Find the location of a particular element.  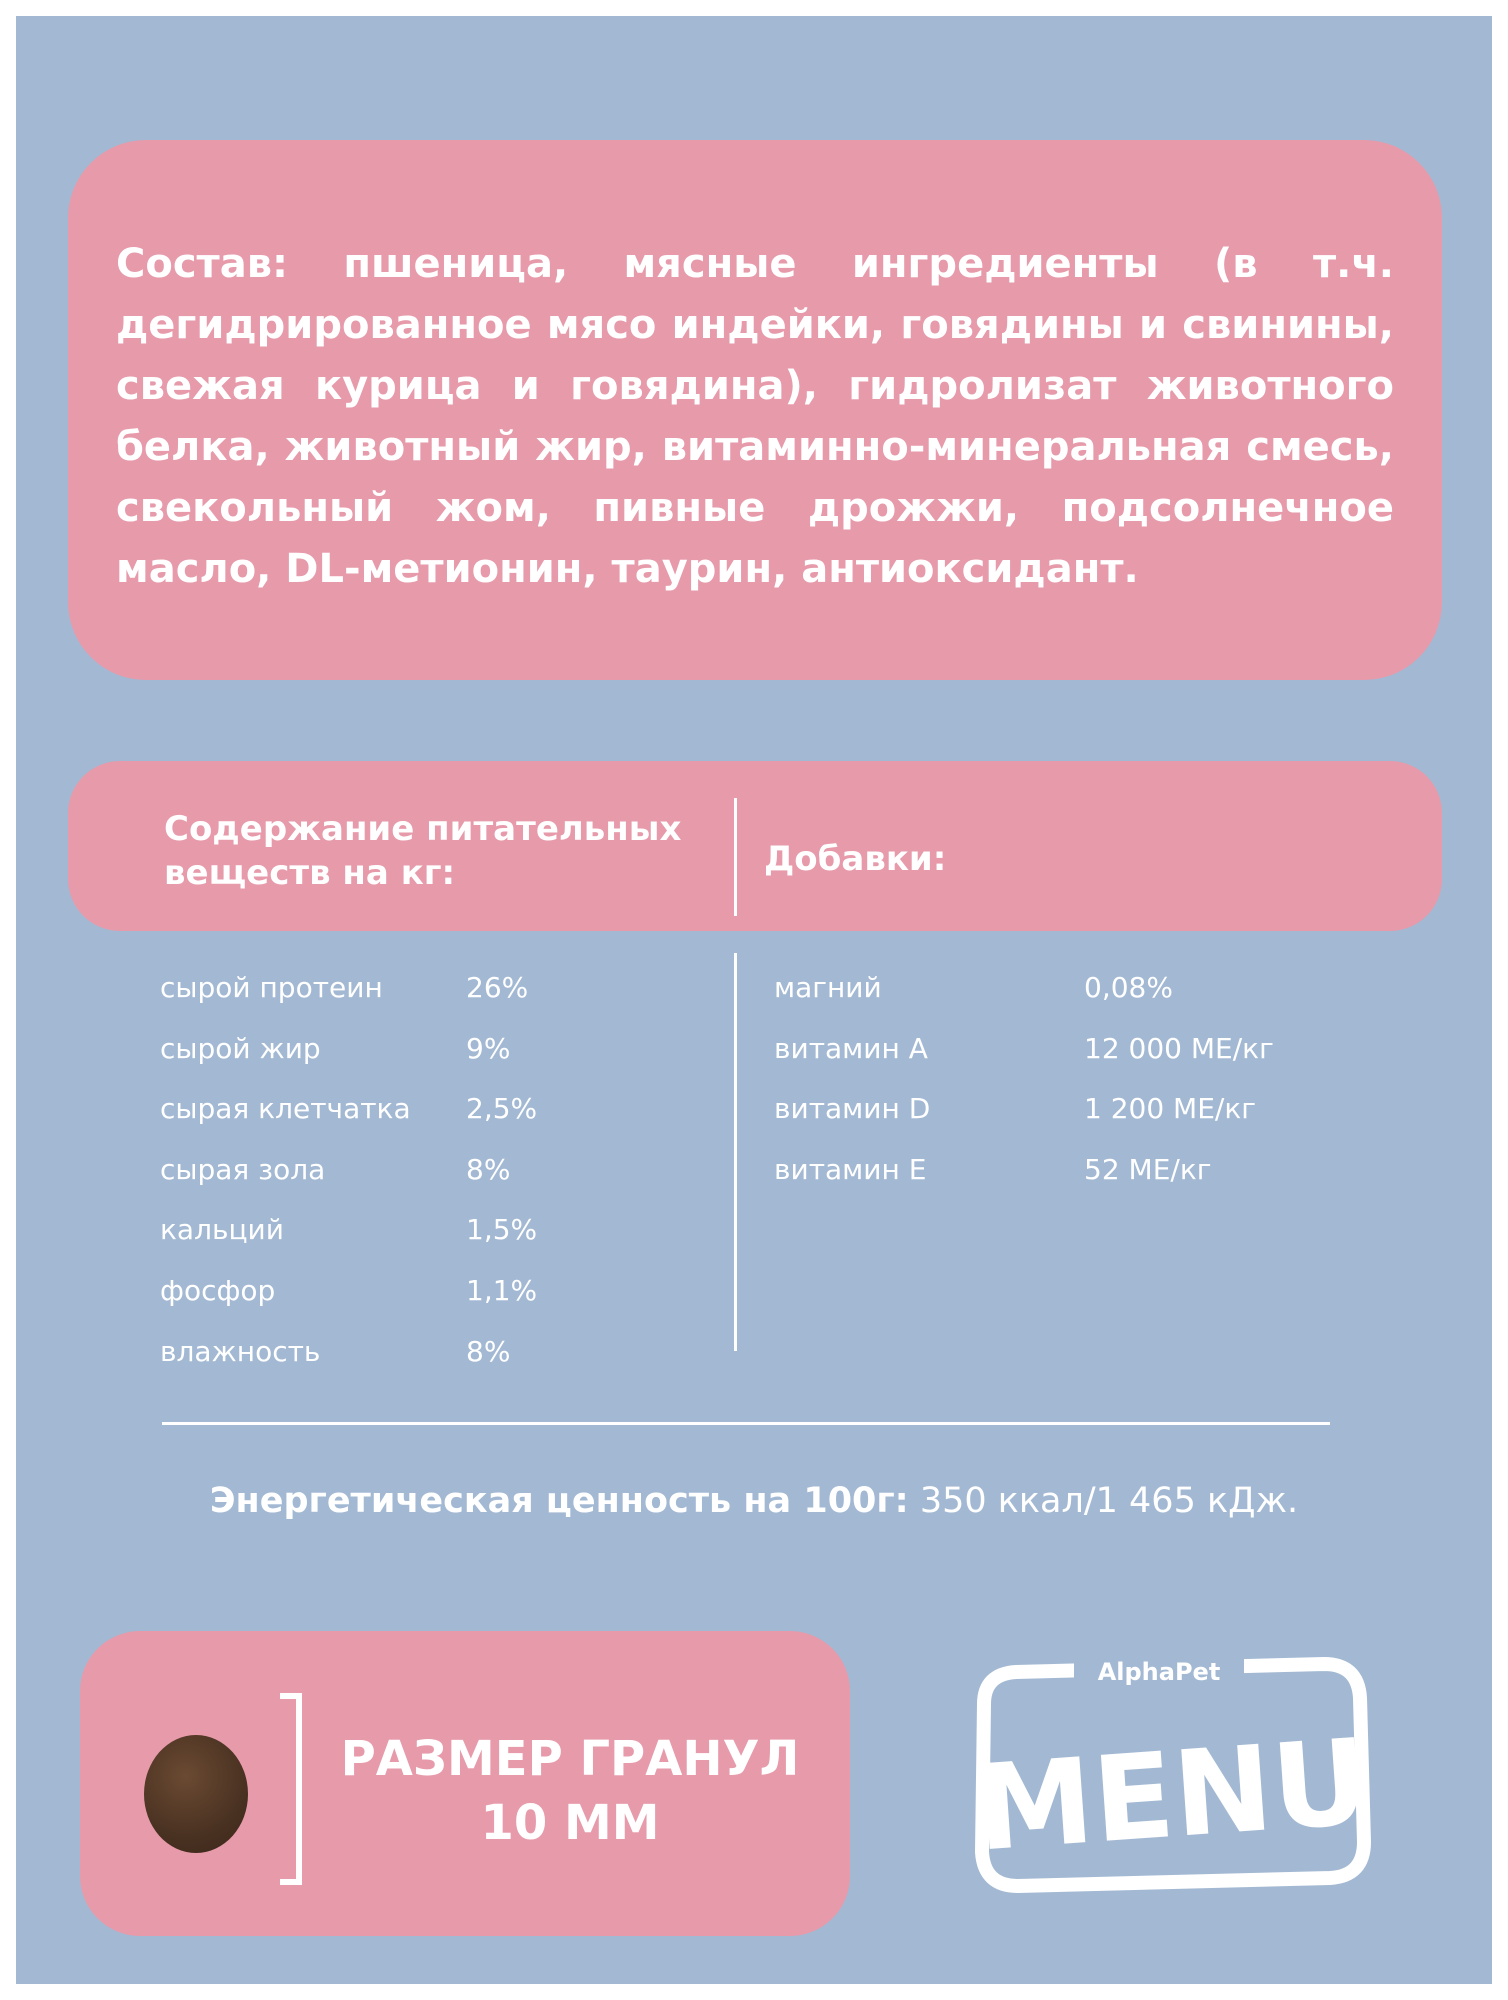

nutrient-name: влажность is located at coordinates (240, 1351).